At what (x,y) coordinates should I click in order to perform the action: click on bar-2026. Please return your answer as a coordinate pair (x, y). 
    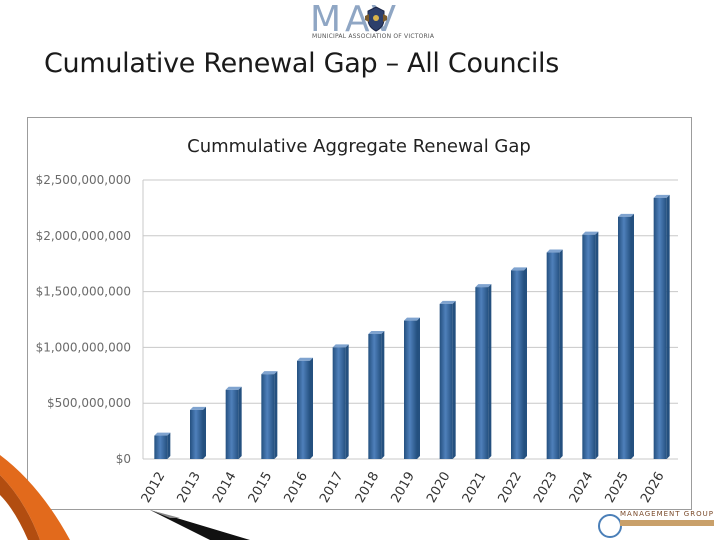
    Looking at the image, I should click on (661, 326).